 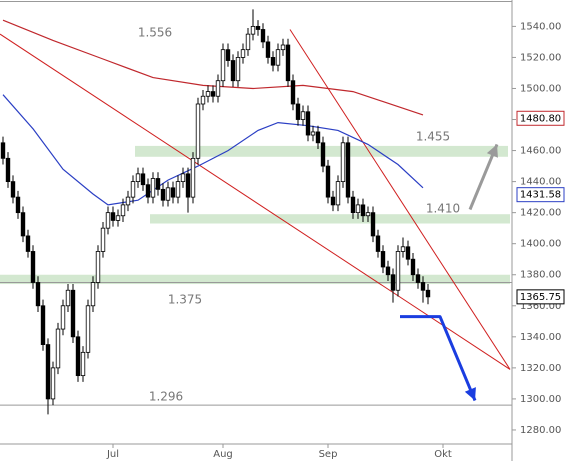 I want to click on y-tick-label: 1280.00, so click(x=540, y=430).